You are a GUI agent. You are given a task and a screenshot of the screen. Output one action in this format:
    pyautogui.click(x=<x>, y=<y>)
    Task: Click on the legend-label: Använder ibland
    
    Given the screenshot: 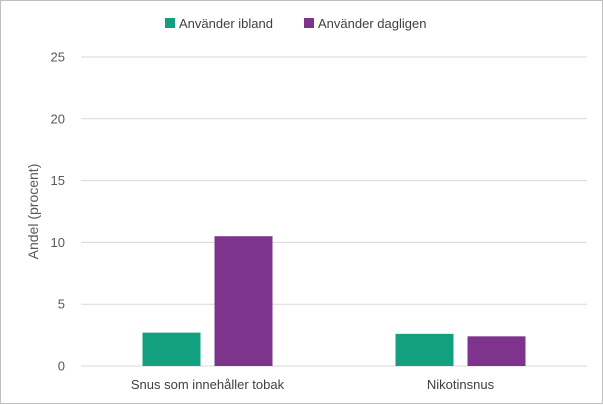 What is the action you would take?
    pyautogui.click(x=226, y=23)
    